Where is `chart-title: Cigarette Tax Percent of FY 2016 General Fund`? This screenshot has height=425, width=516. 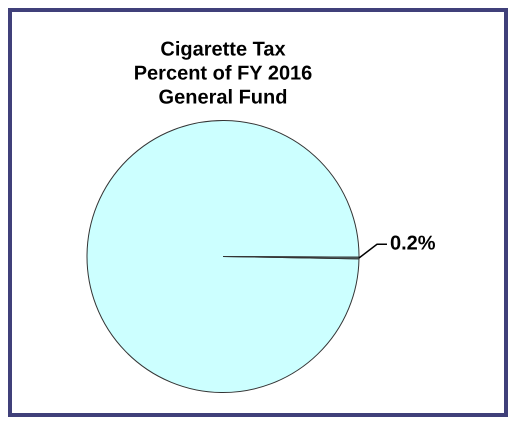
chart-title: Cigarette Tax Percent of FY 2016 General Fund is located at coordinates (223, 73).